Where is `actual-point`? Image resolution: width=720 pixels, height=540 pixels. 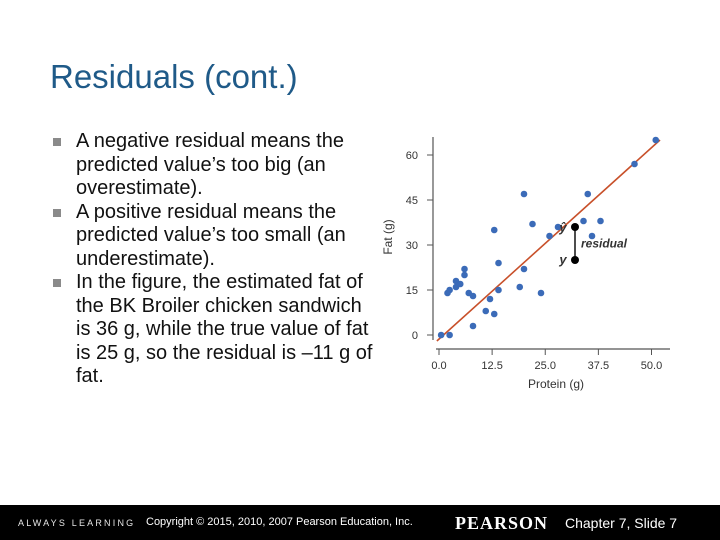
actual-point is located at coordinates (575, 260).